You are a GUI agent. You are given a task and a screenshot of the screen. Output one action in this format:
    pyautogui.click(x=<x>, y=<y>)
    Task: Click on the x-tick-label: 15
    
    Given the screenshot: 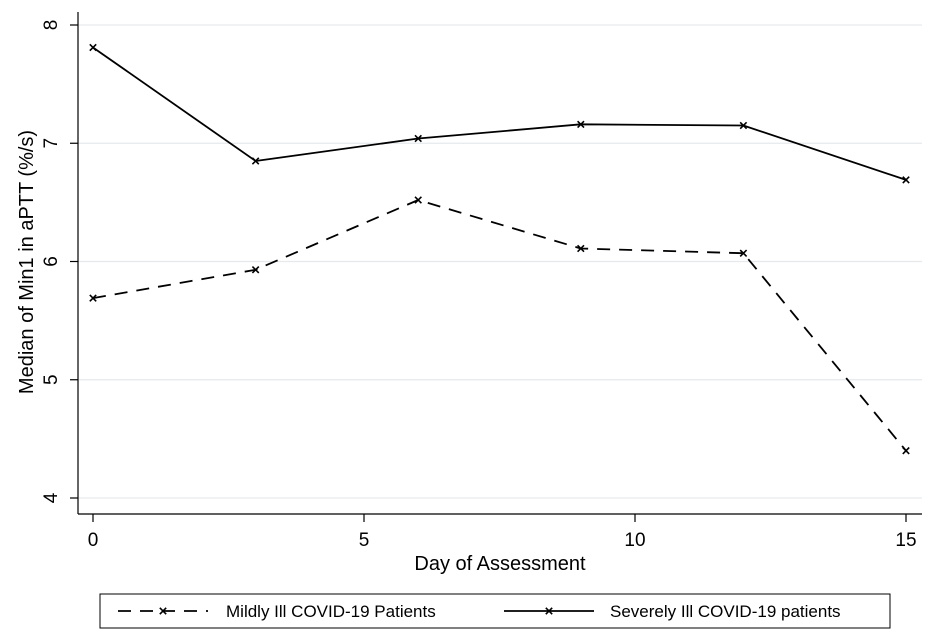 What is the action you would take?
    pyautogui.click(x=905, y=540)
    